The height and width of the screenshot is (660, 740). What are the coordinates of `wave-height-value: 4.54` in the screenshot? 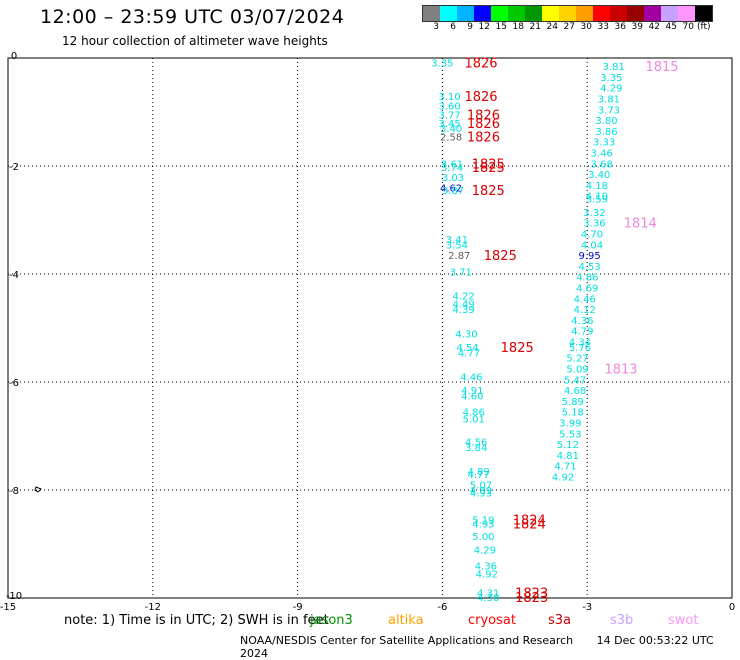 It's located at (467, 348).